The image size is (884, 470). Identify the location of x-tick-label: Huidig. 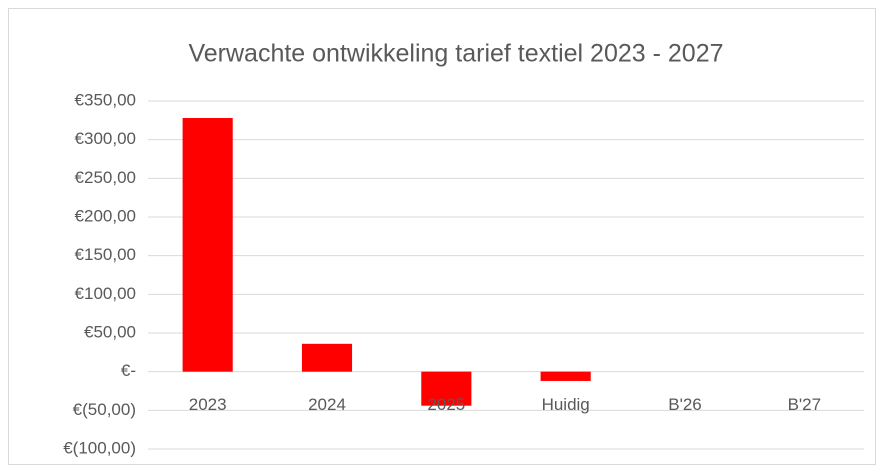
(566, 404).